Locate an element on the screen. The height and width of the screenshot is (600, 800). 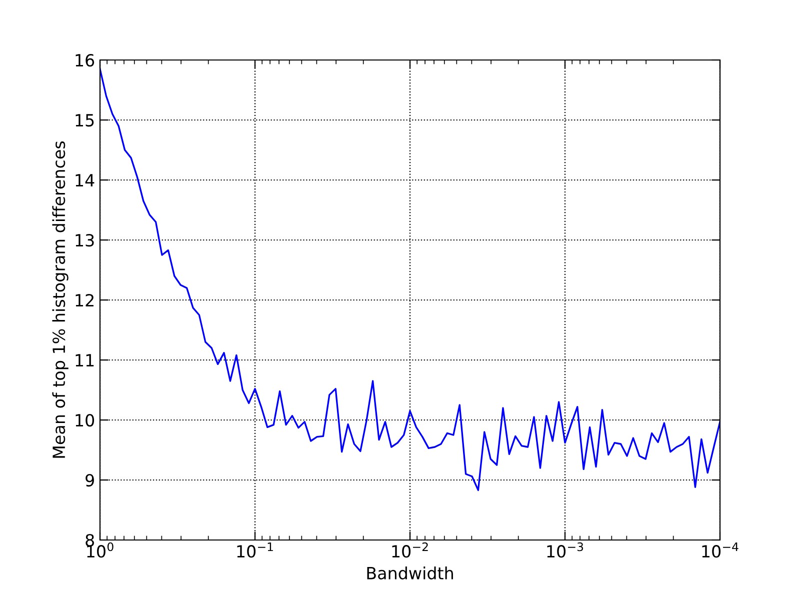
y-tick-label: 15 is located at coordinates (85, 120).